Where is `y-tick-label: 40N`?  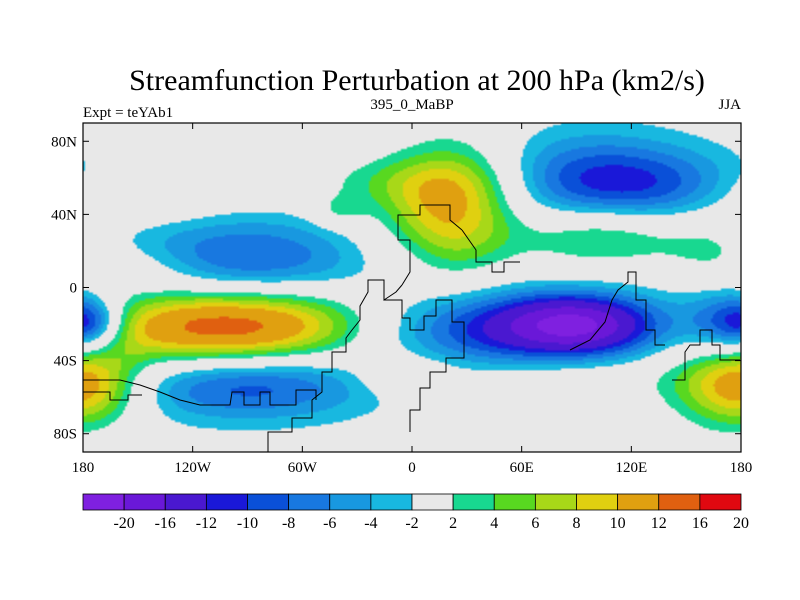
y-tick-label: 40N is located at coordinates (64, 215).